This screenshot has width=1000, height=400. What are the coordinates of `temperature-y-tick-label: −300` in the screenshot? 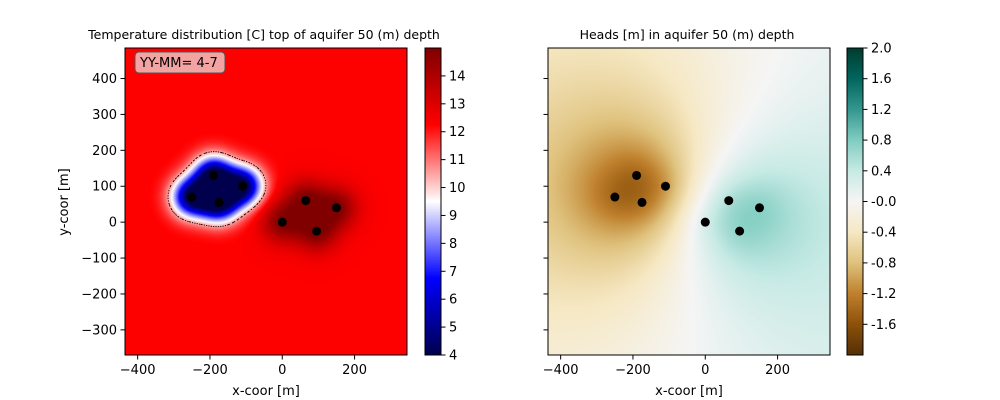 It's located at (99, 330).